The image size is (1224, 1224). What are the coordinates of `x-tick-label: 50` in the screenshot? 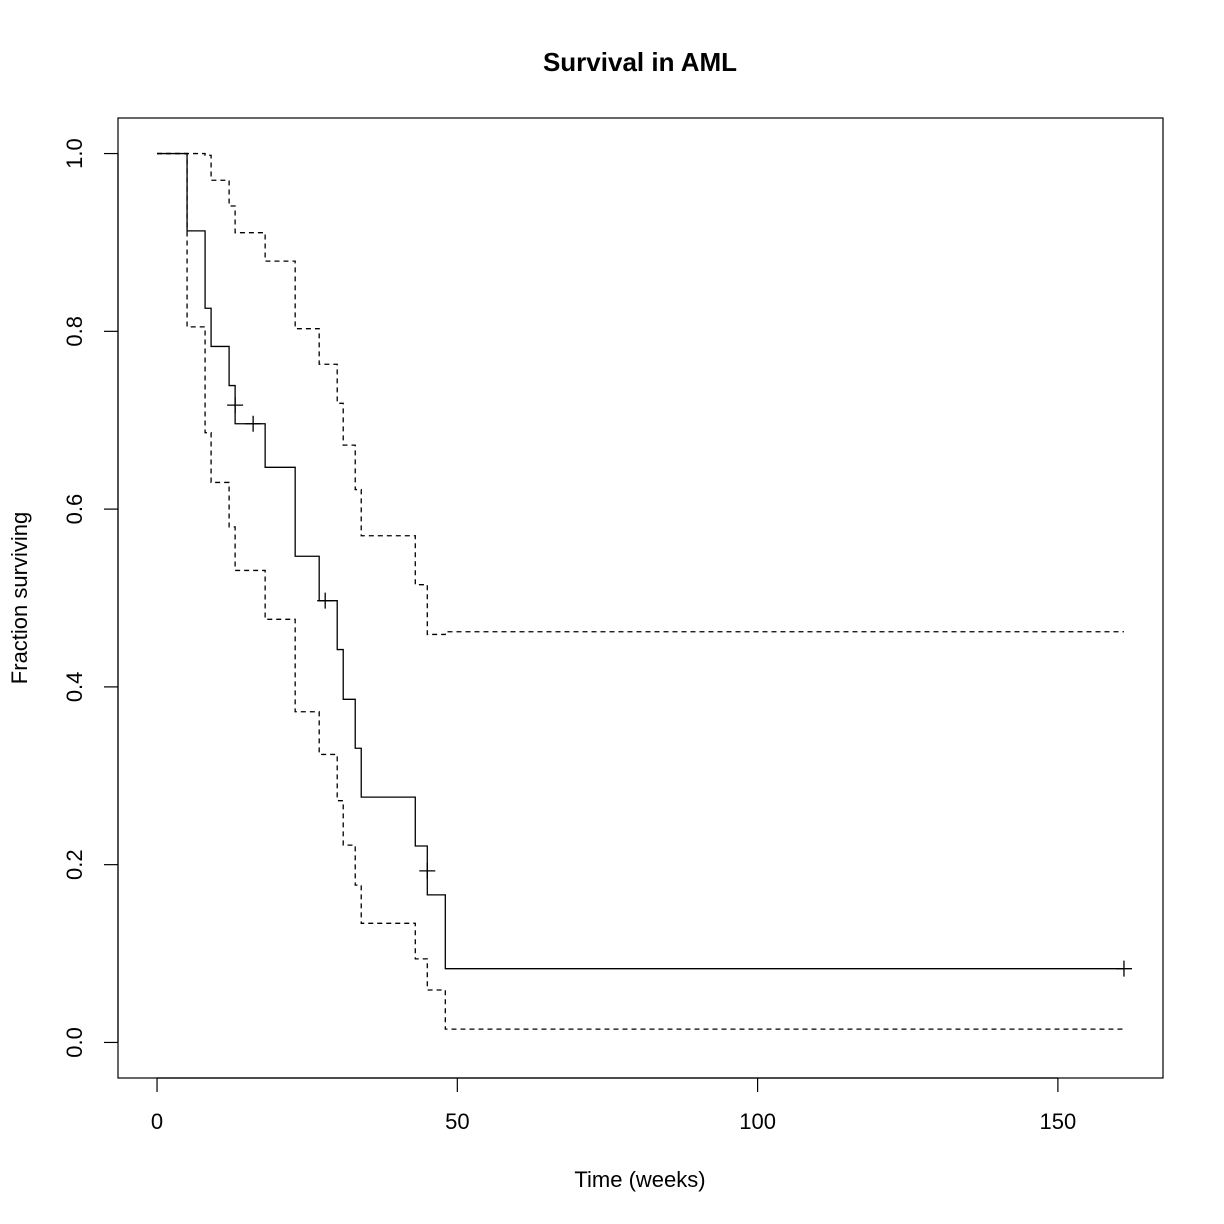 It's located at (457, 1121).